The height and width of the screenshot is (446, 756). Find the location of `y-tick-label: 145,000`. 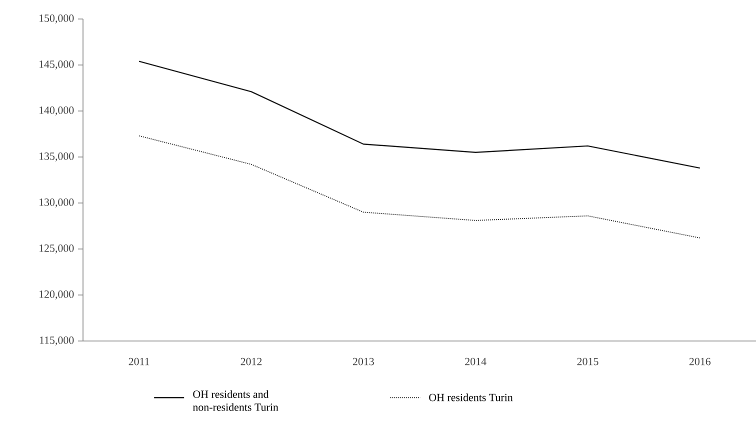

y-tick-label: 145,000 is located at coordinates (57, 65).